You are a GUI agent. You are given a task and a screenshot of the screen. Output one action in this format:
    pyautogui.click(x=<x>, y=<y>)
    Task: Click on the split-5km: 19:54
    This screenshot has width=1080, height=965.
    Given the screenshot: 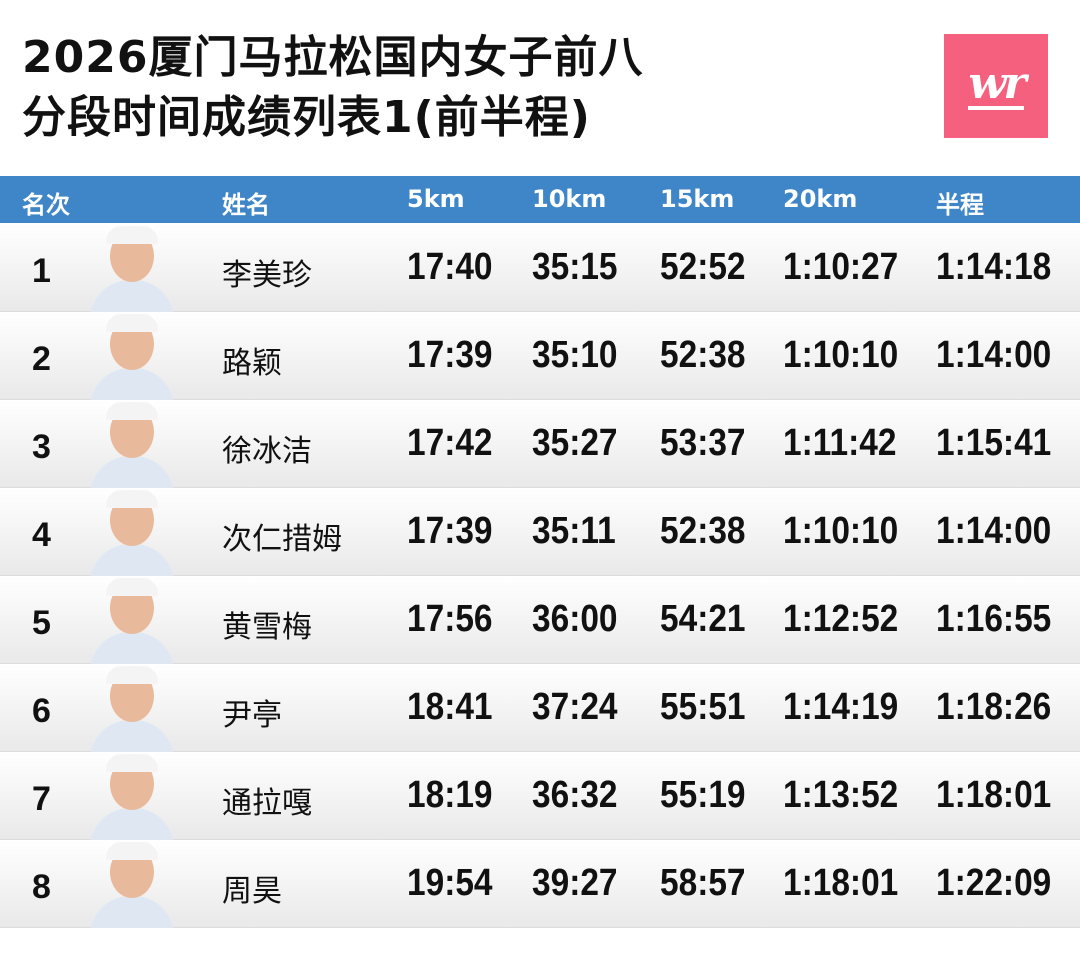 What is the action you would take?
    pyautogui.click(x=450, y=883)
    